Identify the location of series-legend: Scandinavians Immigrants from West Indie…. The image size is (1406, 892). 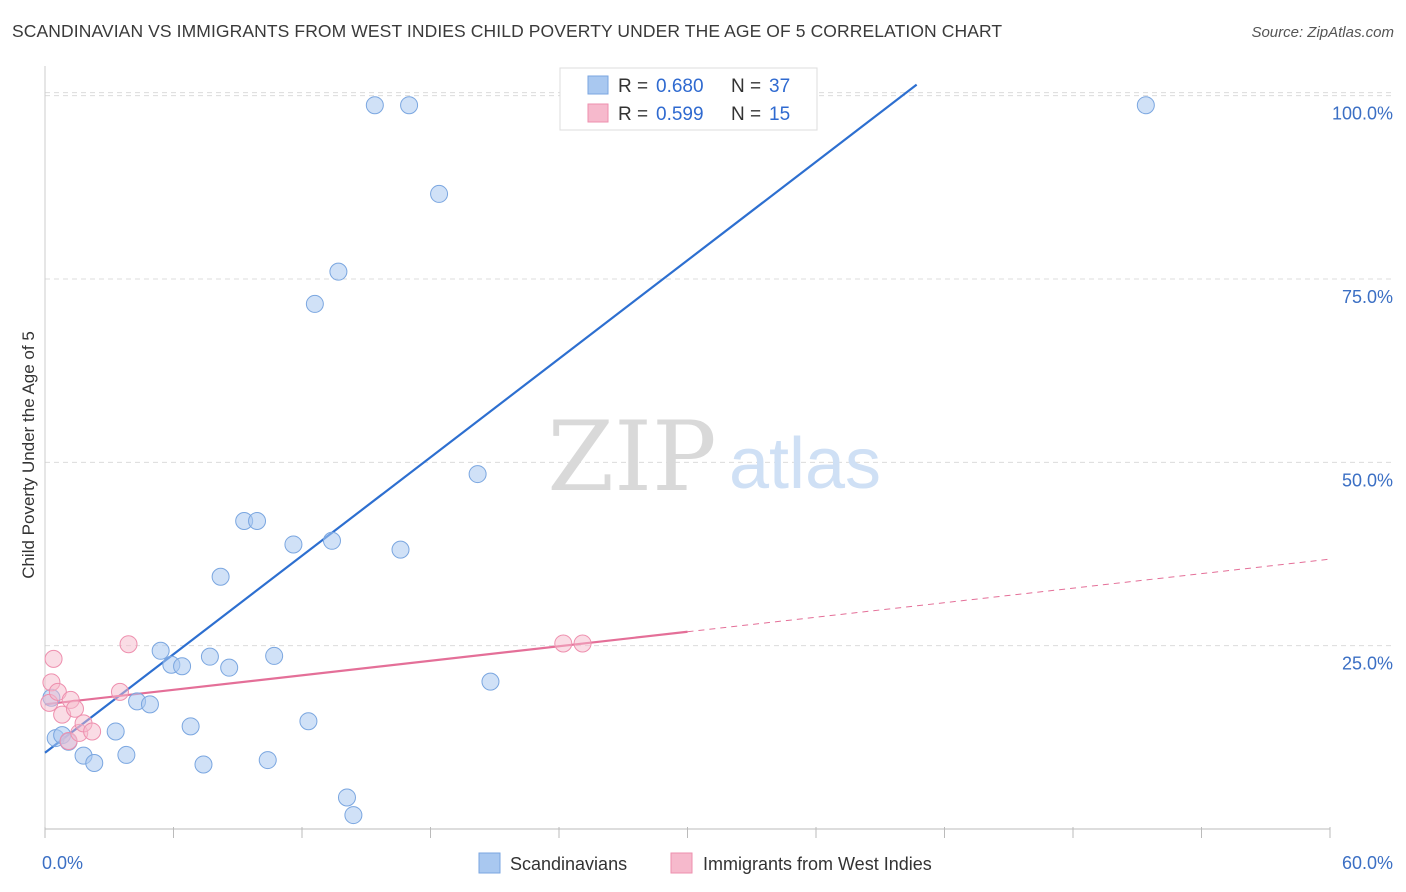
(705, 863).